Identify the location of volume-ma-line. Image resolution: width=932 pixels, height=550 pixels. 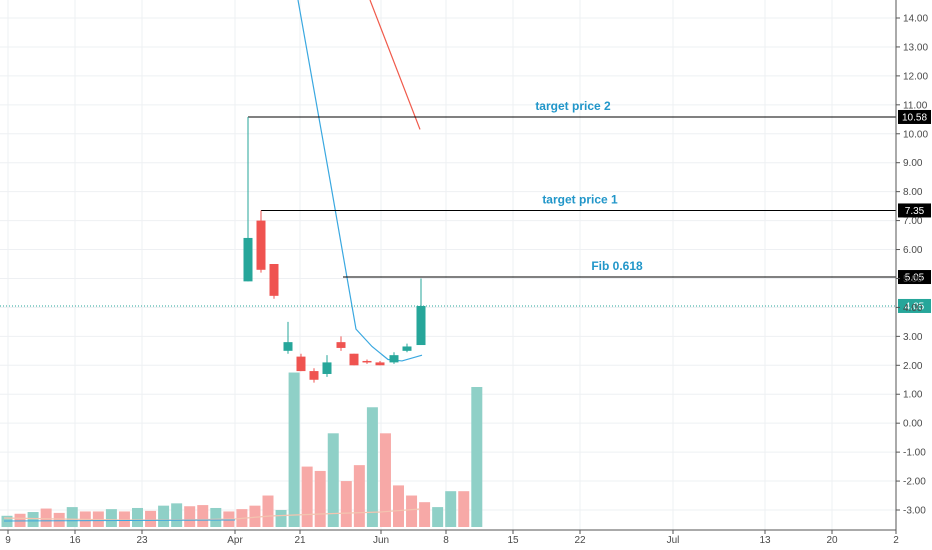
(212, 514).